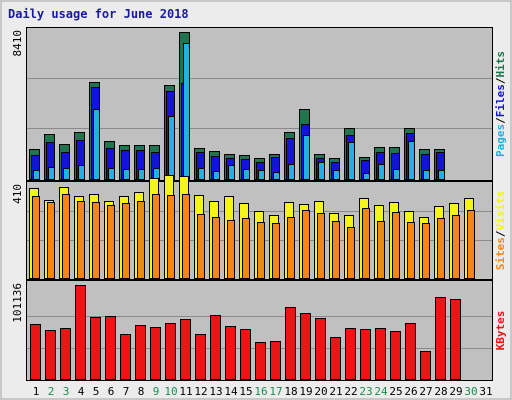  I want to click on day-label: 10, so click(170, 391).